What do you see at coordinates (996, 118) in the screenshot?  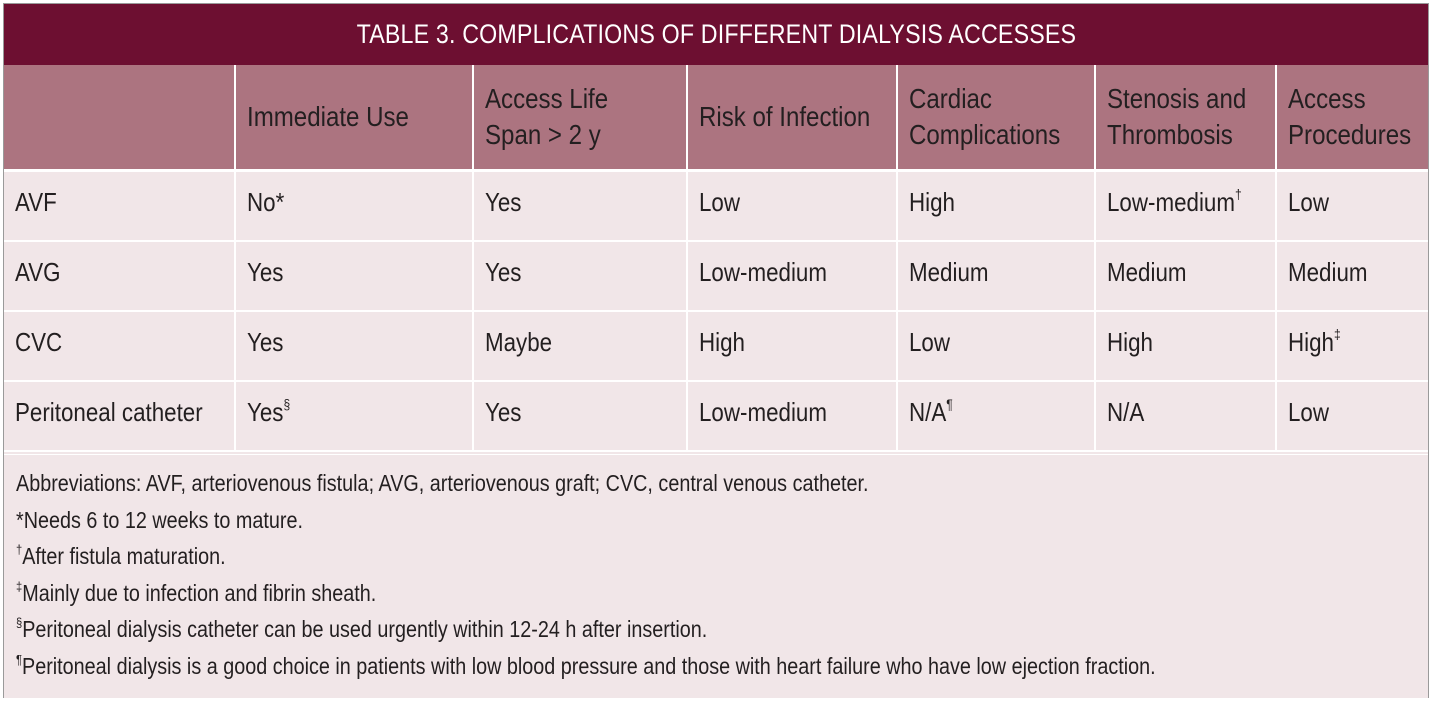 I see `header-cell-cardiac-complications: Cardiac Complications` at bounding box center [996, 118].